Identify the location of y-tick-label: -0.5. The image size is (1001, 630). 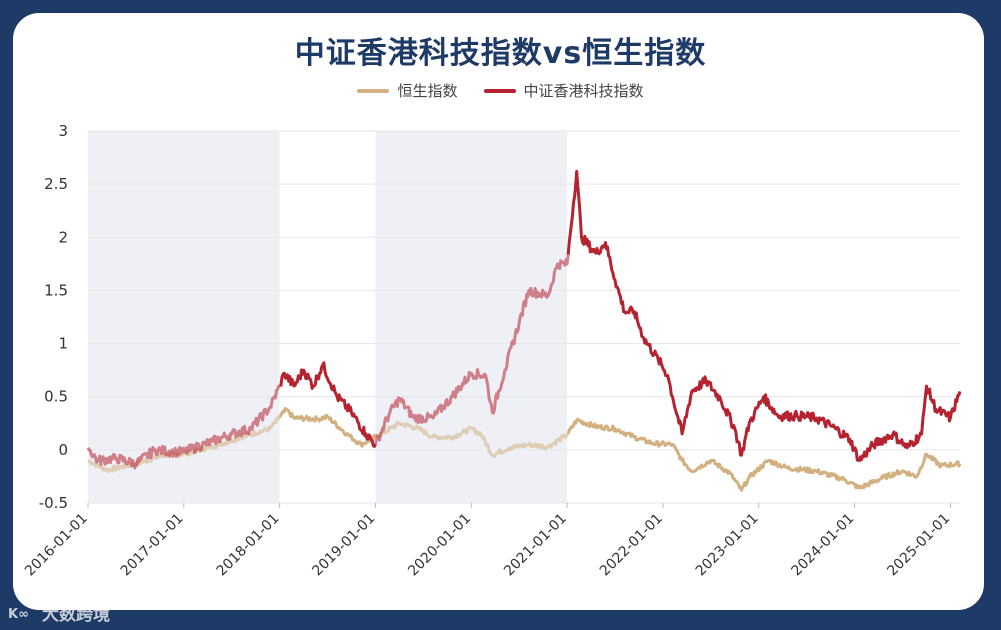
(53, 503).